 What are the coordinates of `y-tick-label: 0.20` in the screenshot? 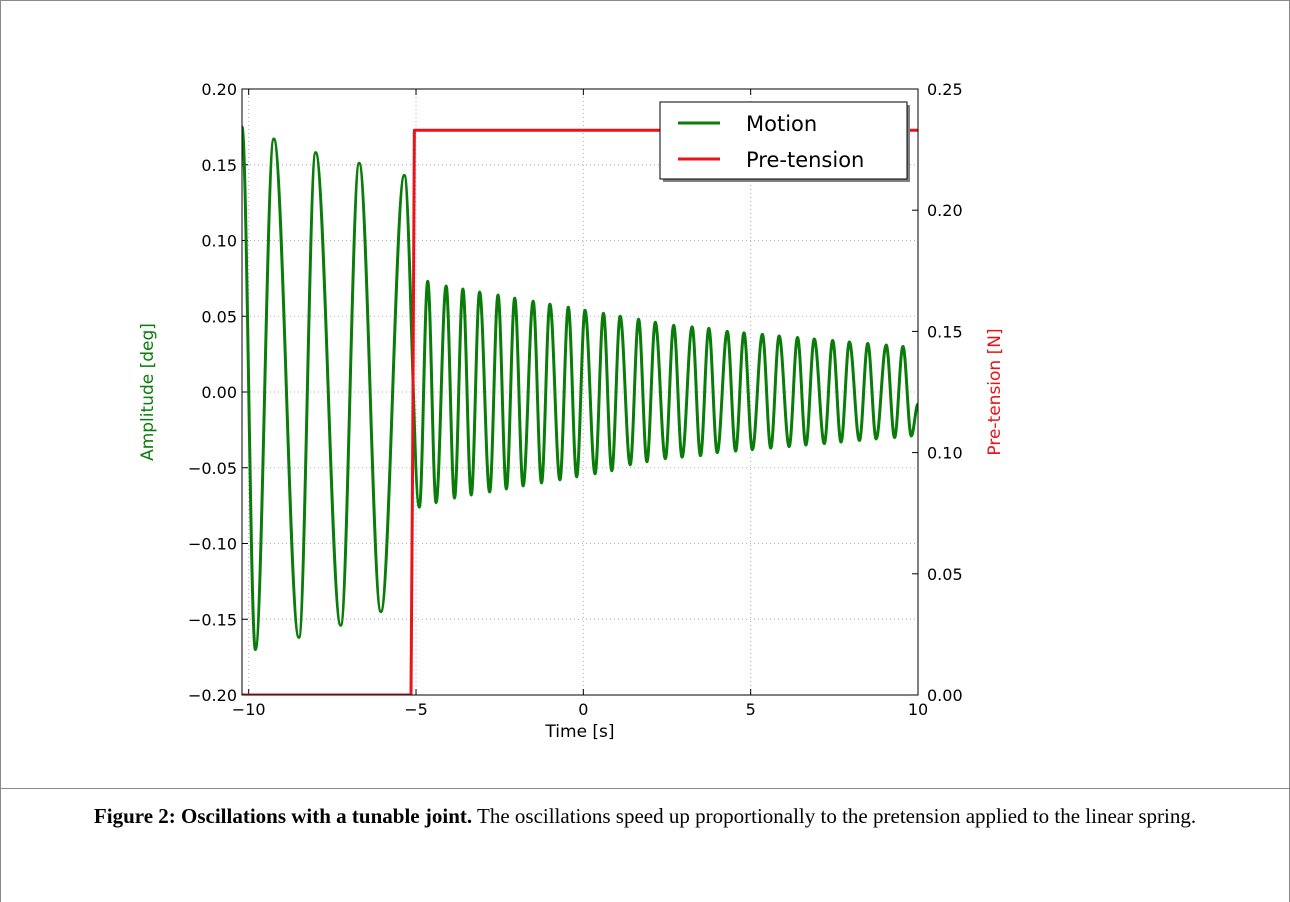 It's located at (219, 89).